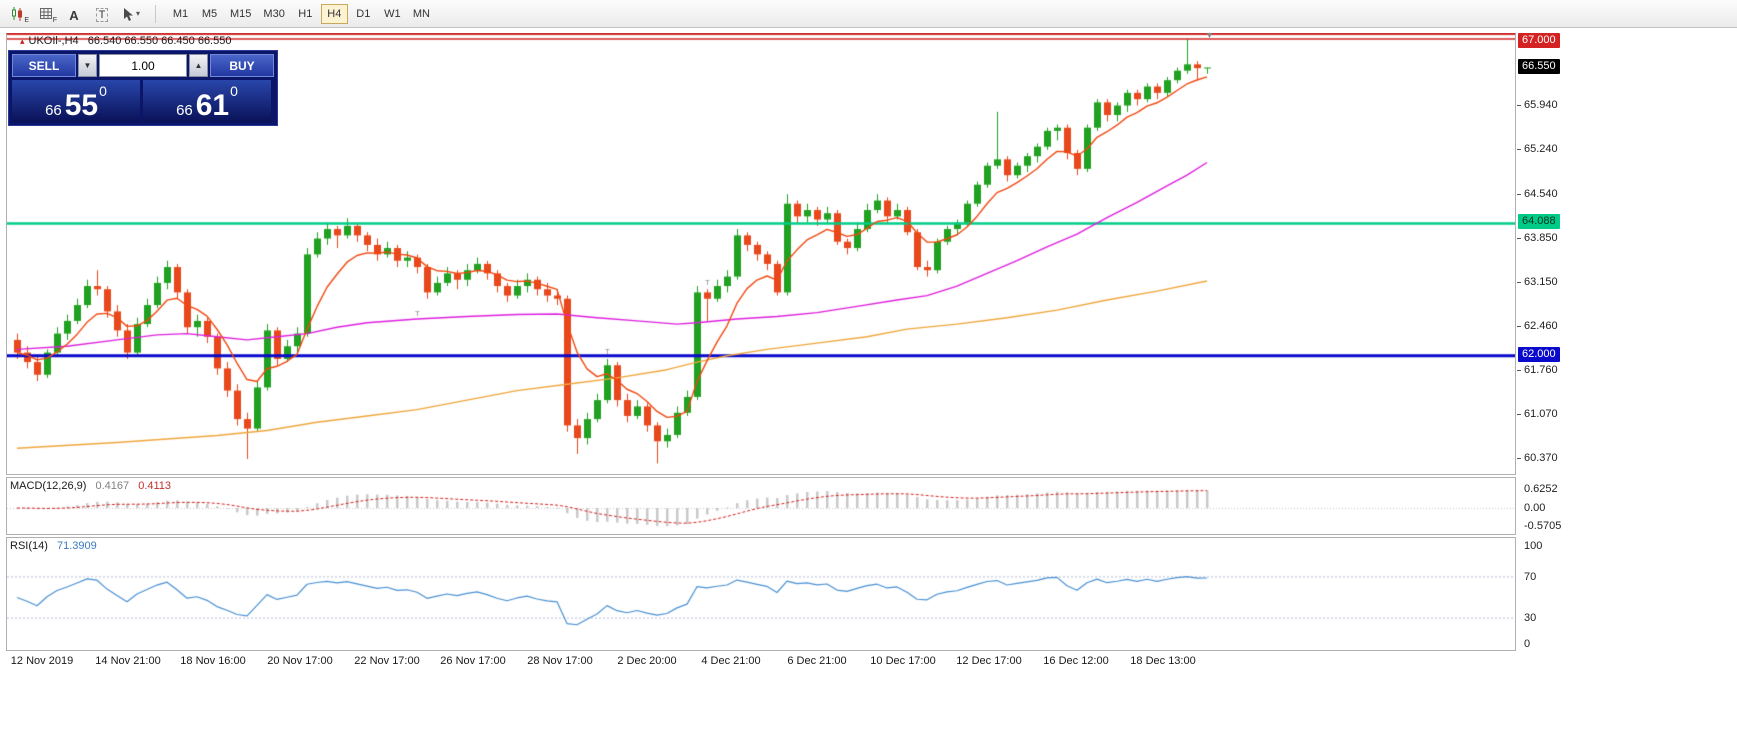 This screenshot has height=744, width=1737. What do you see at coordinates (53, 110) in the screenshot?
I see `sell-price-int: 66` at bounding box center [53, 110].